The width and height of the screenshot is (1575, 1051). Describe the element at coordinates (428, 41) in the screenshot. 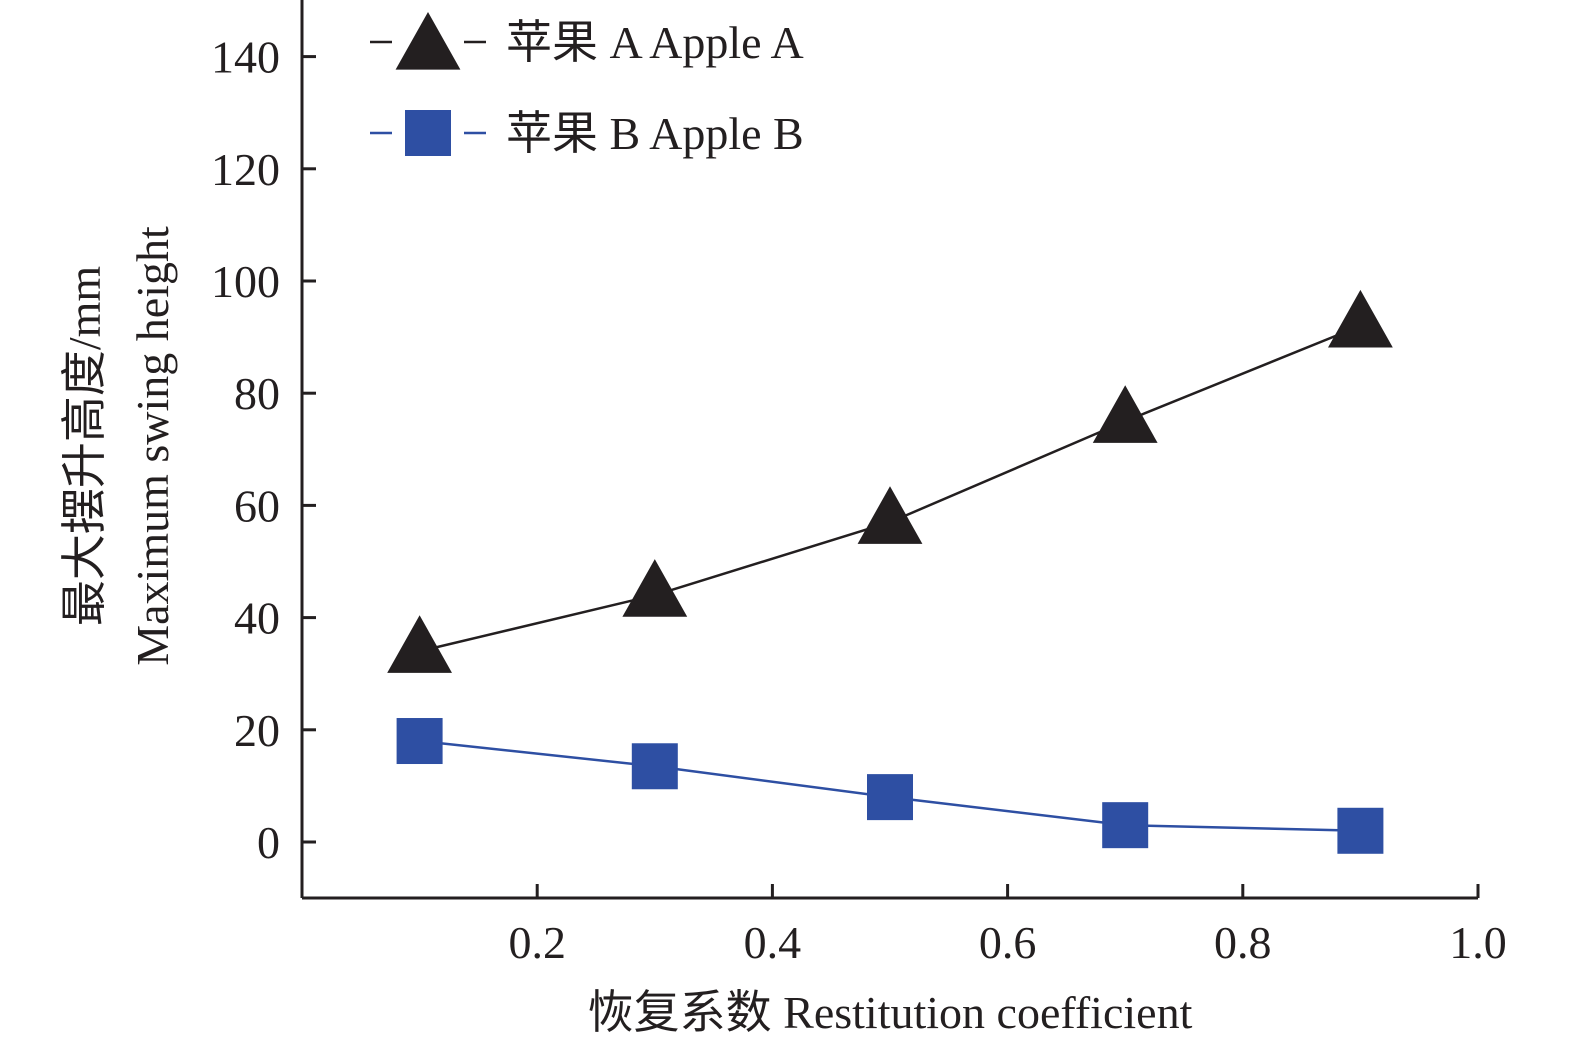

I see `legend-marker-apple-a` at that location.